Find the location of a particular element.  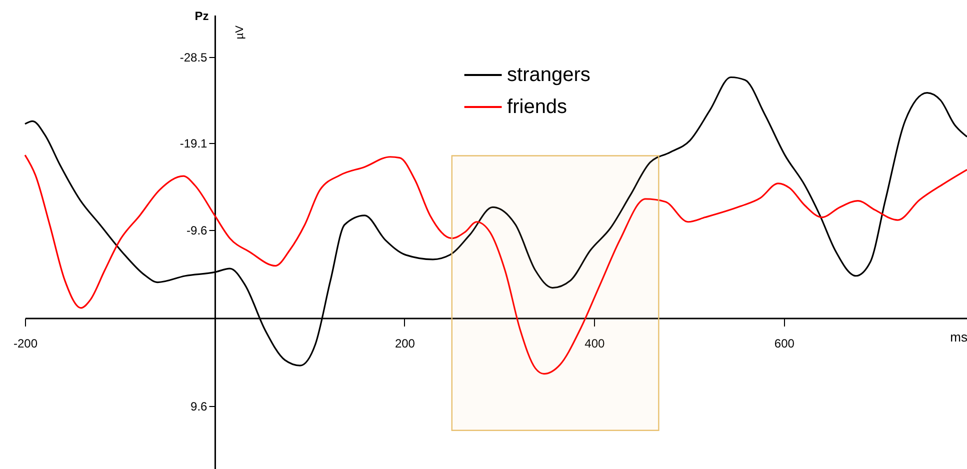

y-tick-label: -28.5 is located at coordinates (194, 57).